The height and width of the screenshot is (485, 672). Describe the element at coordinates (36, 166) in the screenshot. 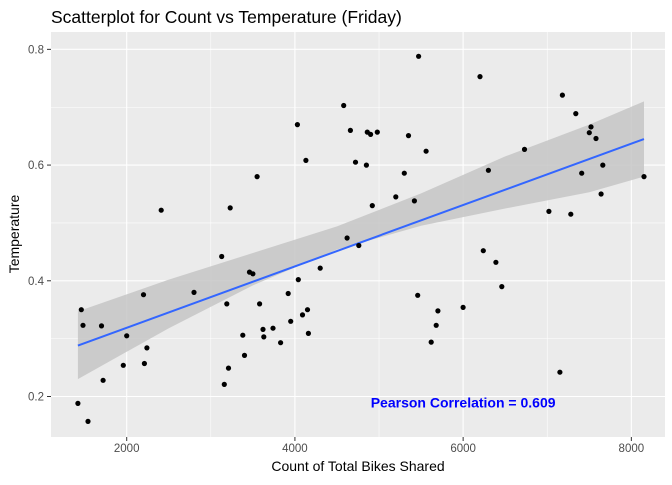

I see `y-tick-label: 0.6` at that location.